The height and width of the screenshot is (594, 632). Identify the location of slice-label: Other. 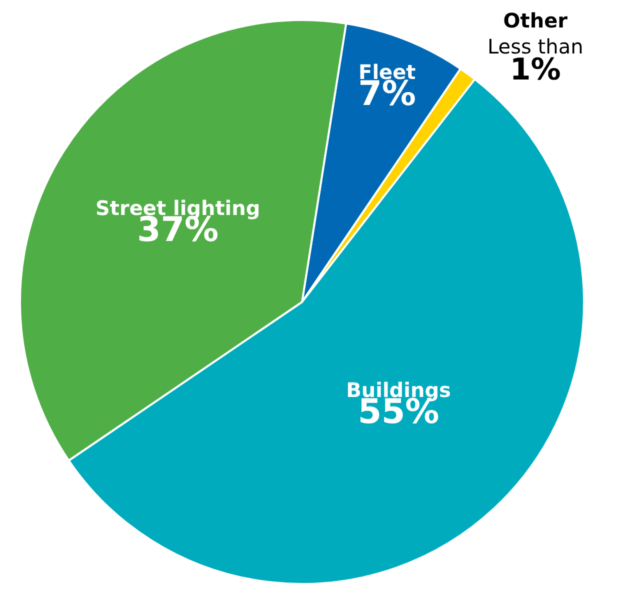
(535, 20).